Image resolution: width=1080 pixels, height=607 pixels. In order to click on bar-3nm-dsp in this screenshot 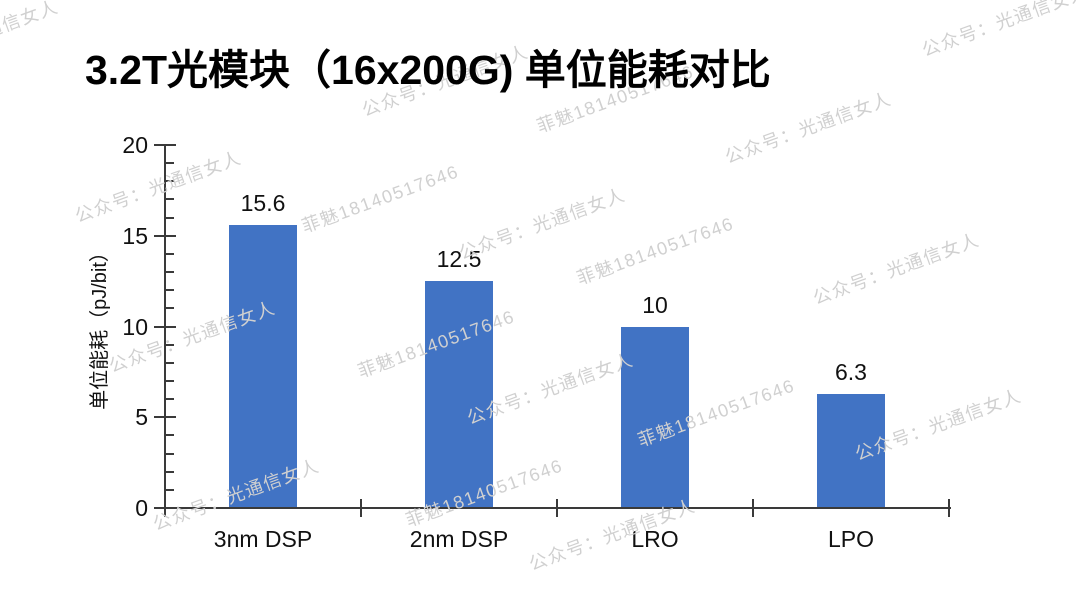, I will do `click(263, 366)`.